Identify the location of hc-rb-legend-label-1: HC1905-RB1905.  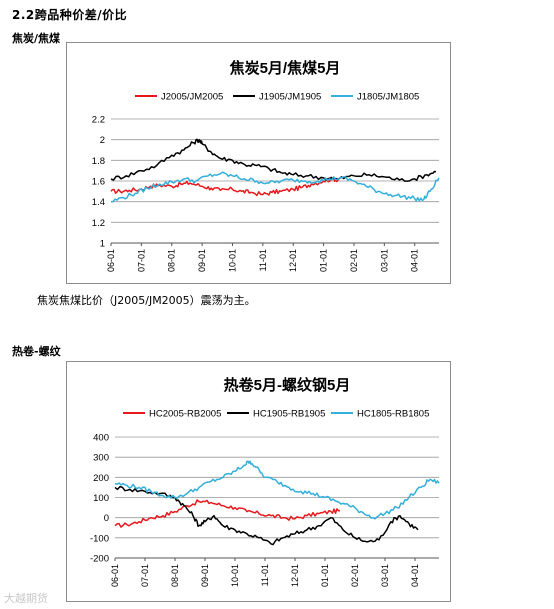
(289, 414).